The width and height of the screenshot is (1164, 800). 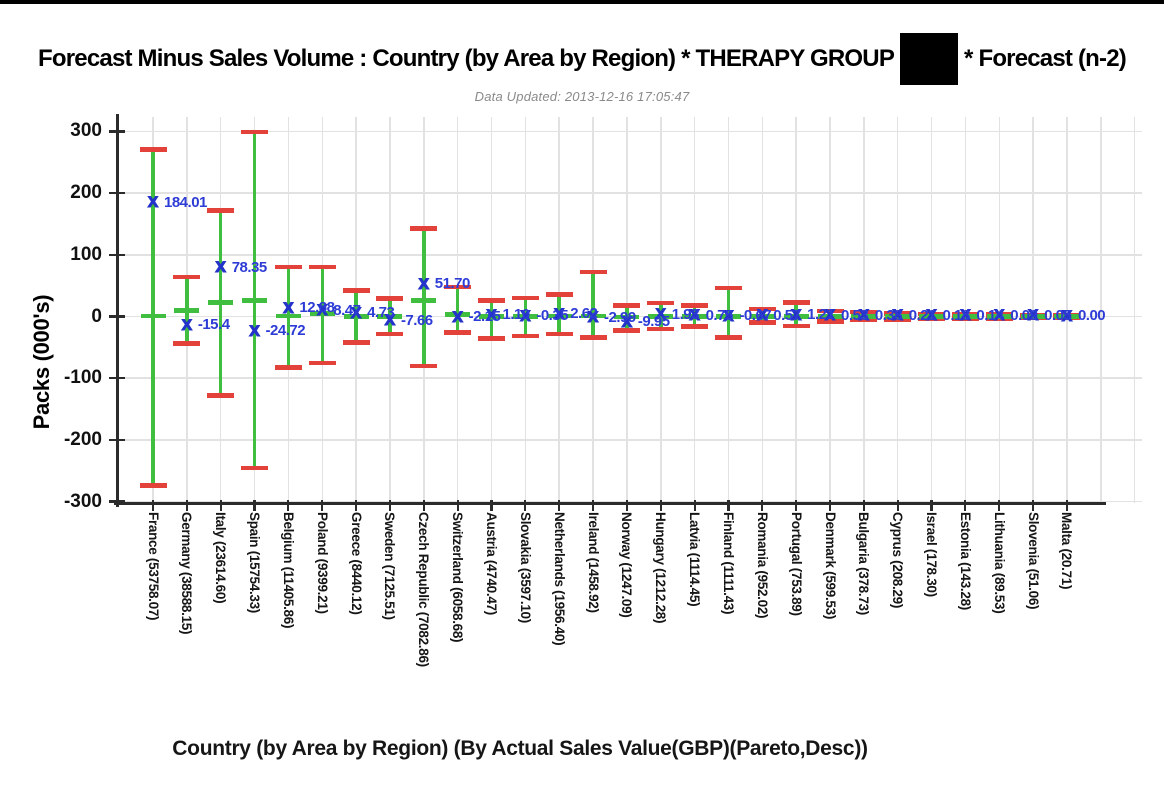 I want to click on x-tick-label: Belgium (11405.86), so click(x=288, y=570).